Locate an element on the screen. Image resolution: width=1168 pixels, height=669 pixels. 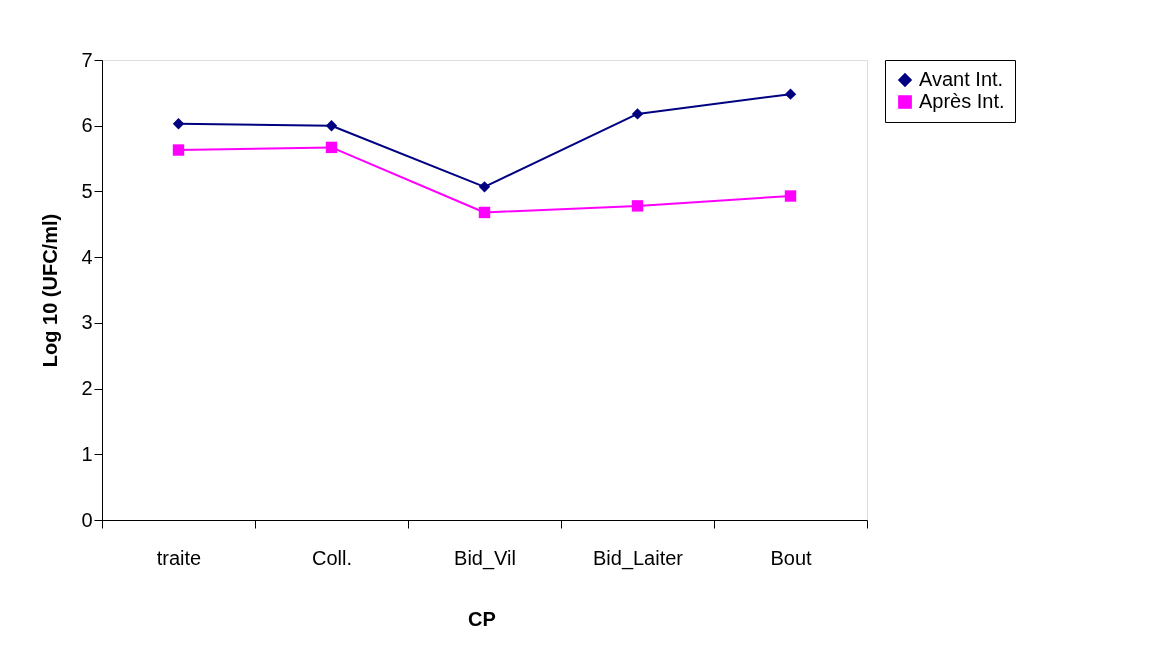
x-tick-label: traite is located at coordinates (179, 557).